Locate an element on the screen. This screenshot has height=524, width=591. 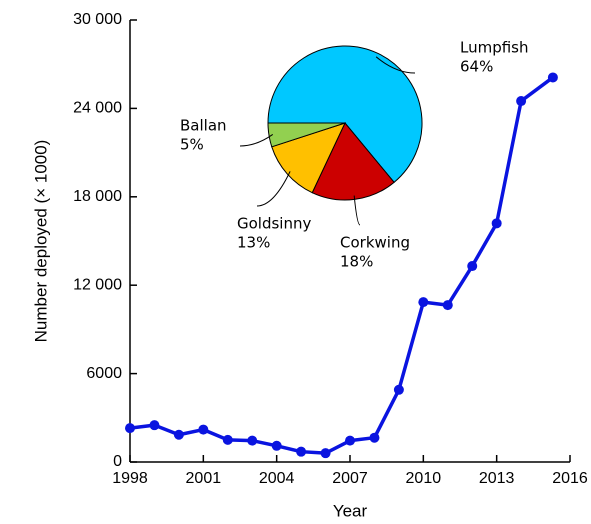
x-tick-label: 2007 is located at coordinates (350, 478).